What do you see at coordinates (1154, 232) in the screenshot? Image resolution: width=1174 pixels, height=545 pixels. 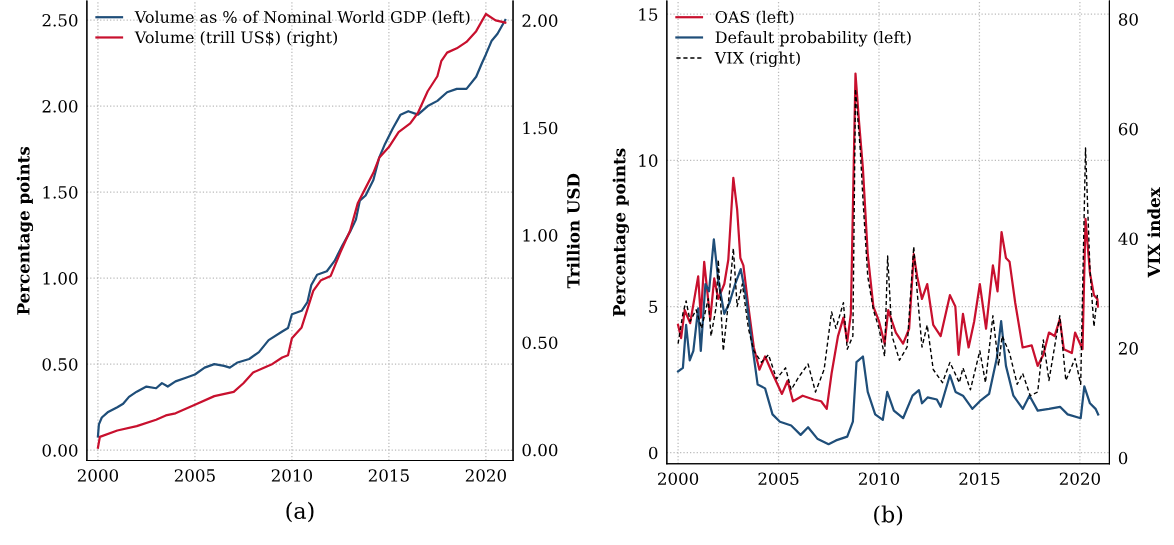 I see `y2-axis-title: VIX index` at bounding box center [1154, 232].